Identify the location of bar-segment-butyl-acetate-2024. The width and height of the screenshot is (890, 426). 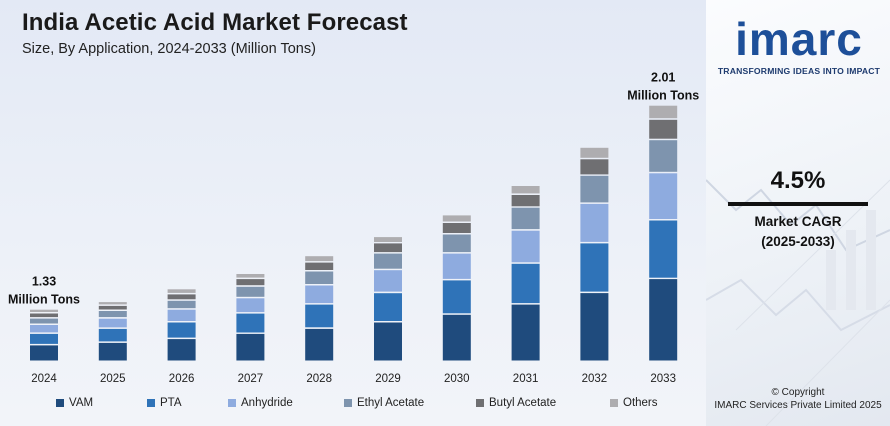
(44, 315).